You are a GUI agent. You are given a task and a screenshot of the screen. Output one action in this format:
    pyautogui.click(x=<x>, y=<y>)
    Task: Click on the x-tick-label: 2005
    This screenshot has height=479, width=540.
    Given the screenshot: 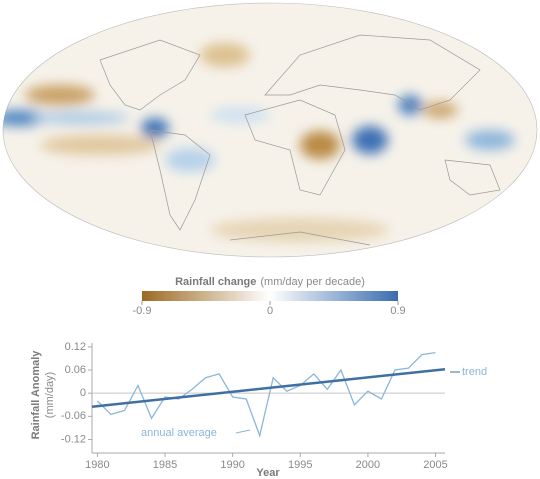 What is the action you would take?
    pyautogui.click(x=435, y=465)
    